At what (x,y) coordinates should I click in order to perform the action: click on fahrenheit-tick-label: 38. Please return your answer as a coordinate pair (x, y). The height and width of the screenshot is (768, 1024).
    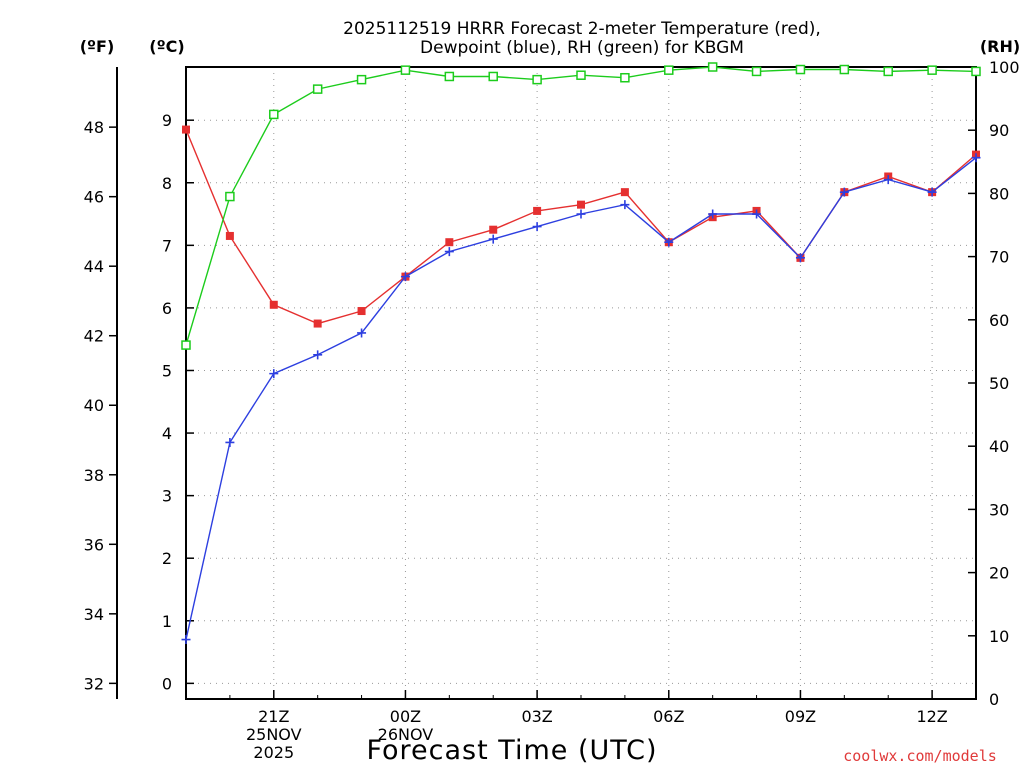
    Looking at the image, I should click on (94, 475).